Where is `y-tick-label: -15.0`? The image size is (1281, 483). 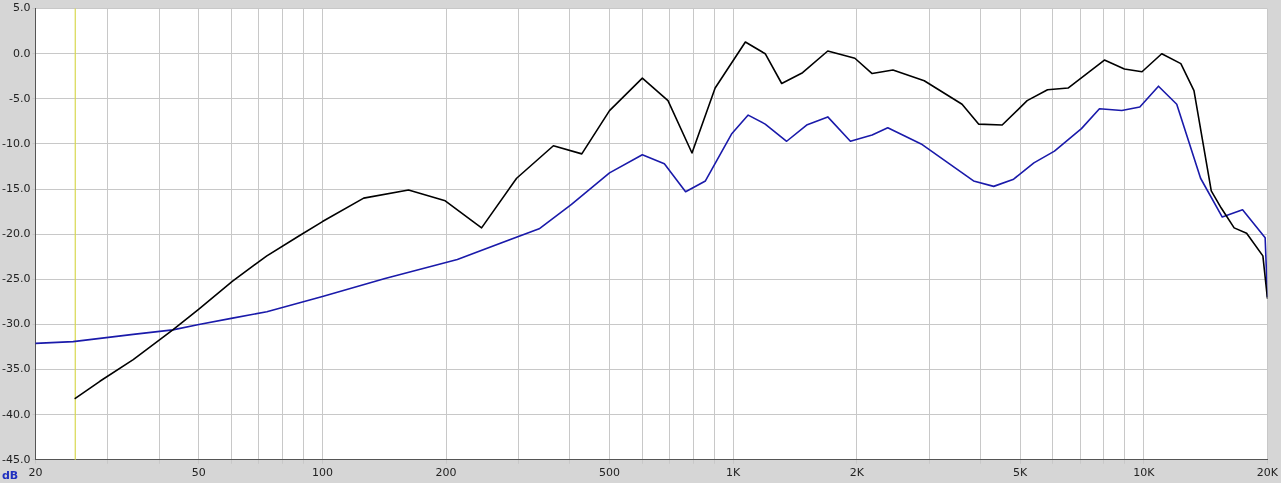
y-tick-label: -15.0 is located at coordinates (16, 188).